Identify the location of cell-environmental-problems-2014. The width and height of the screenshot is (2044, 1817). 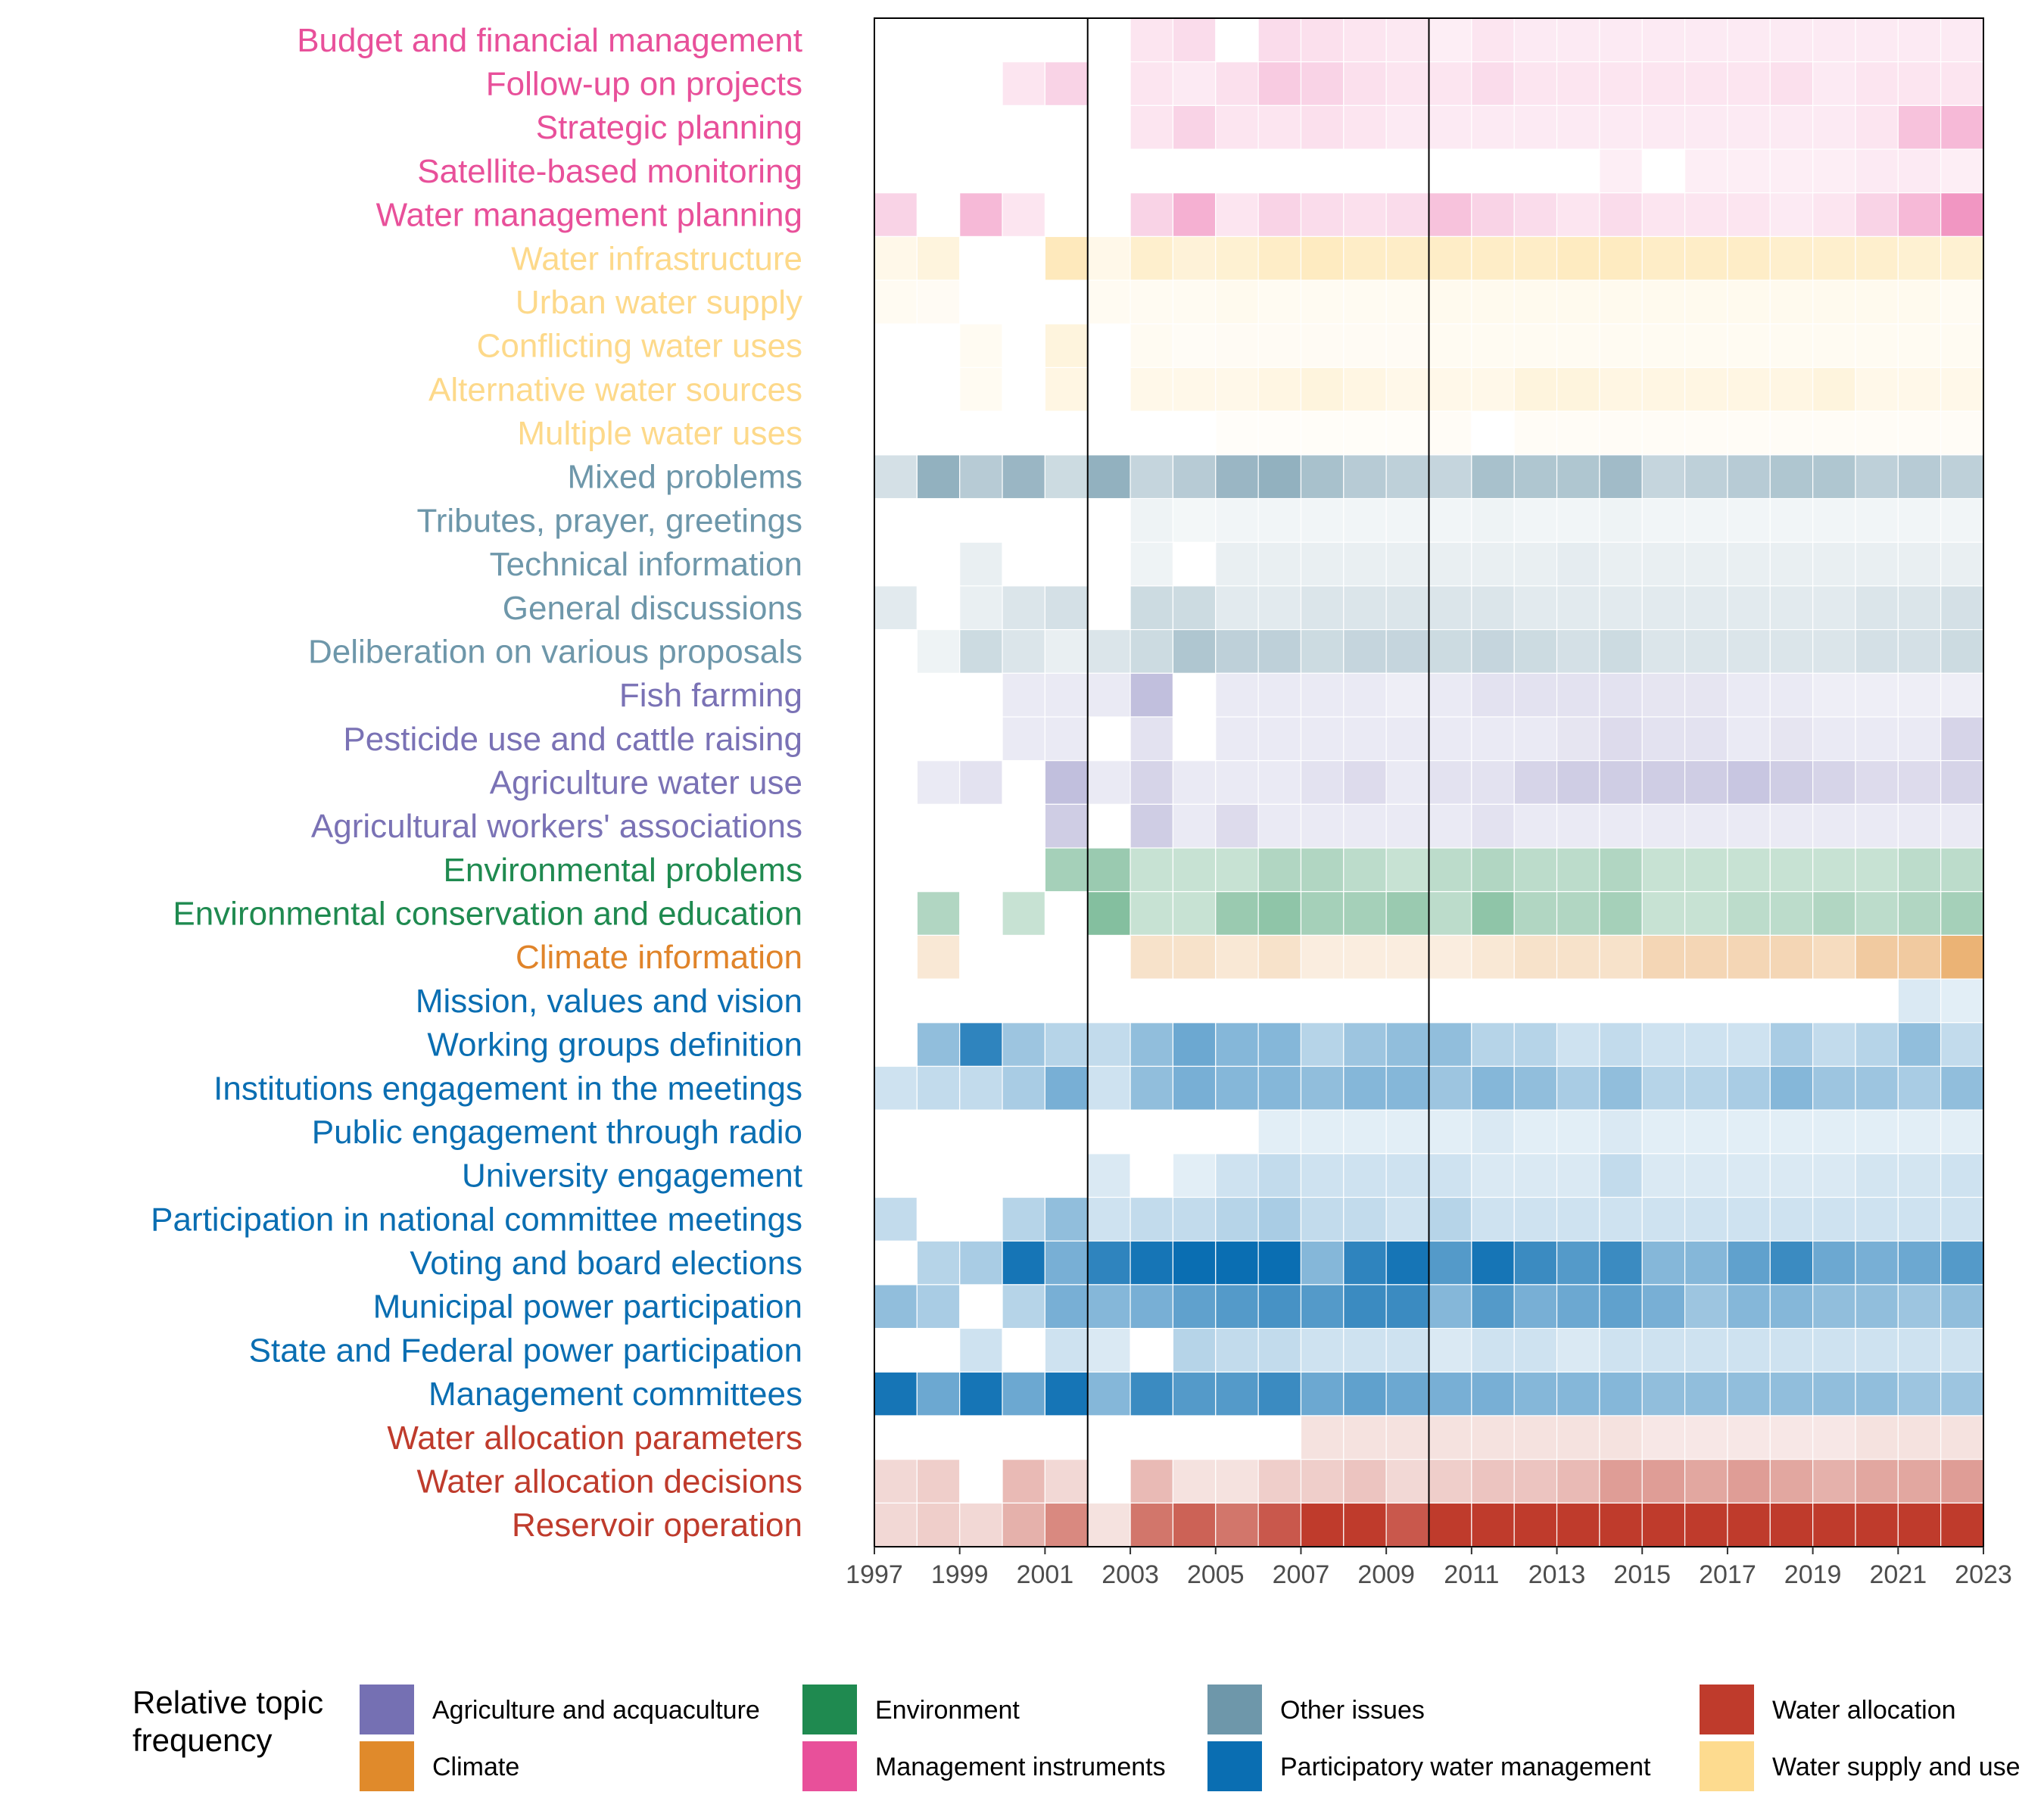
(1621, 870).